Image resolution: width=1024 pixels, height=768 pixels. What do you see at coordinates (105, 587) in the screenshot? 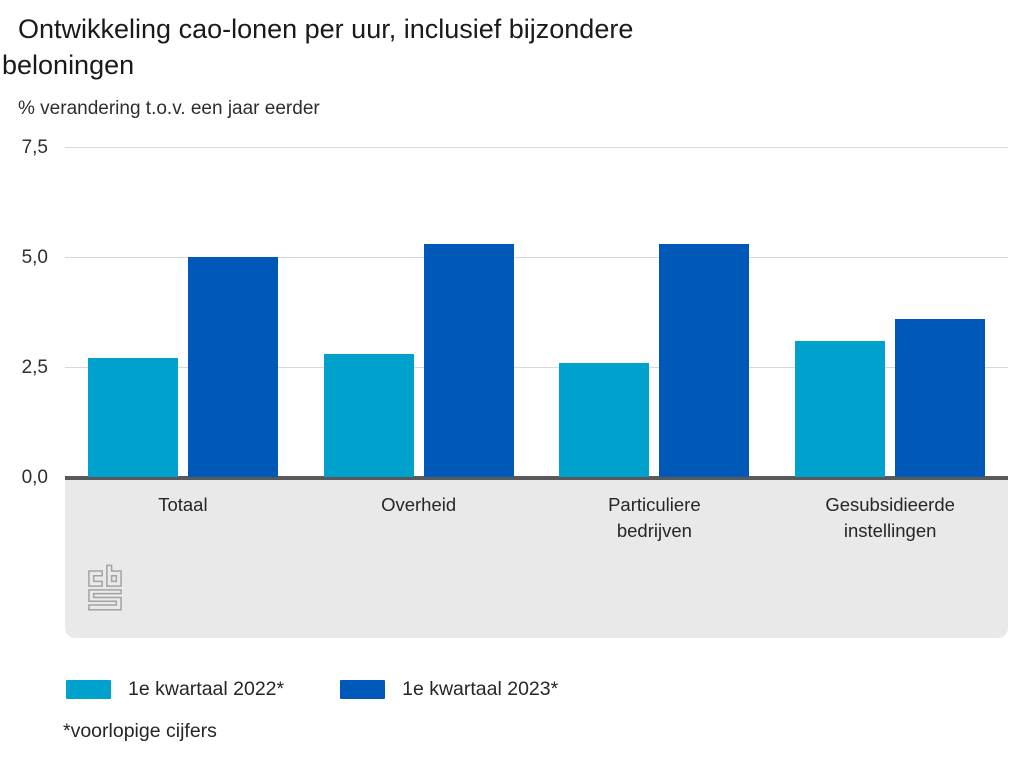
I see `cbs-logo-icon` at bounding box center [105, 587].